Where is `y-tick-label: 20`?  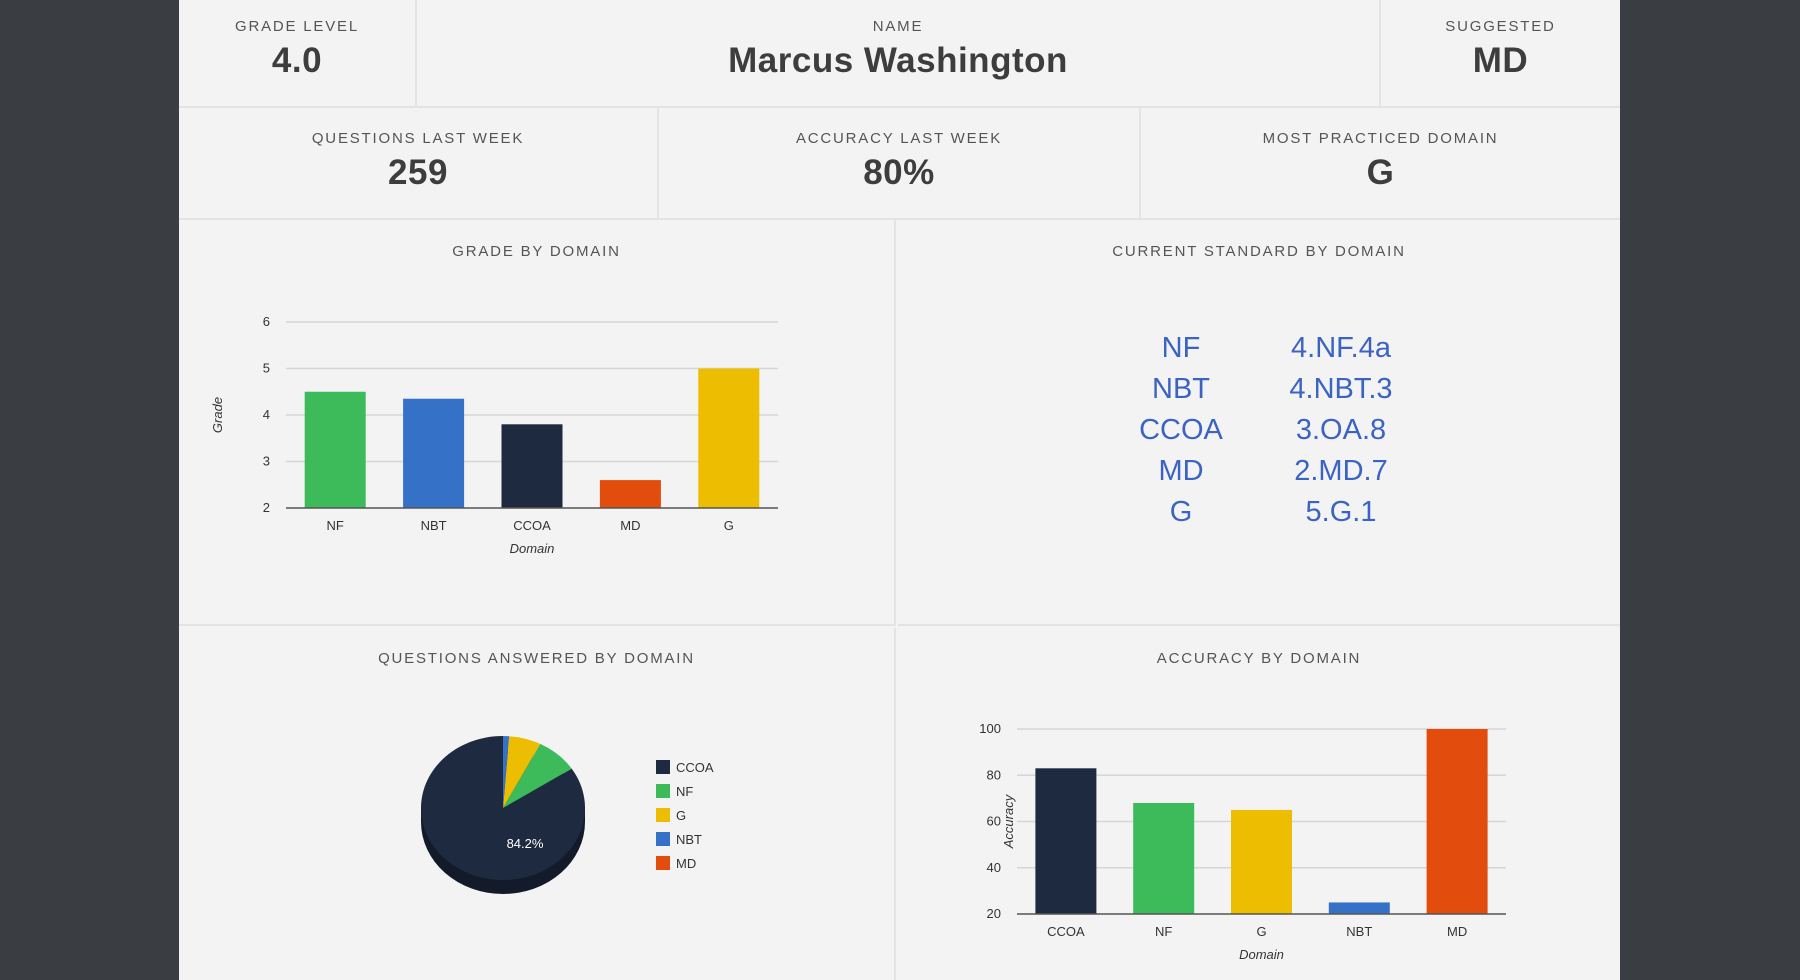 y-tick-label: 20 is located at coordinates (994, 913).